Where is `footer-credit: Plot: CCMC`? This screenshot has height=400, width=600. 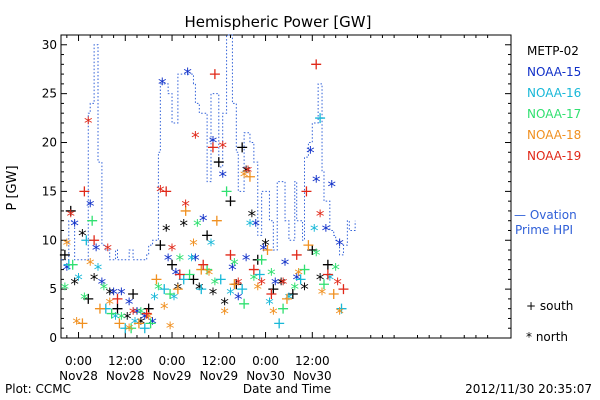 footer-credit: Plot: CCMC is located at coordinates (38, 389).